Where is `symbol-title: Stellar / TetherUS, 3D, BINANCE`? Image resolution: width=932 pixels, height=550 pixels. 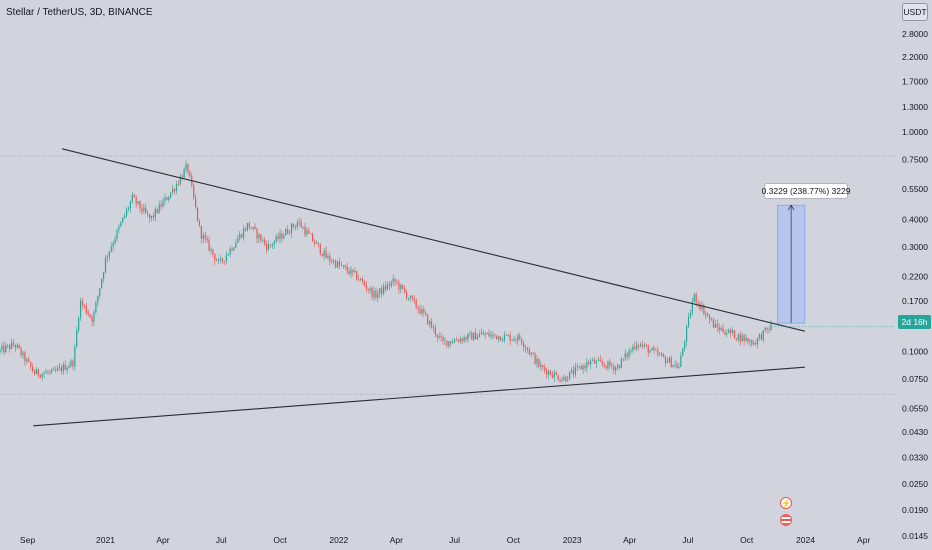
symbol-title: Stellar / TetherUS, 3D, BINANCE is located at coordinates (79, 12).